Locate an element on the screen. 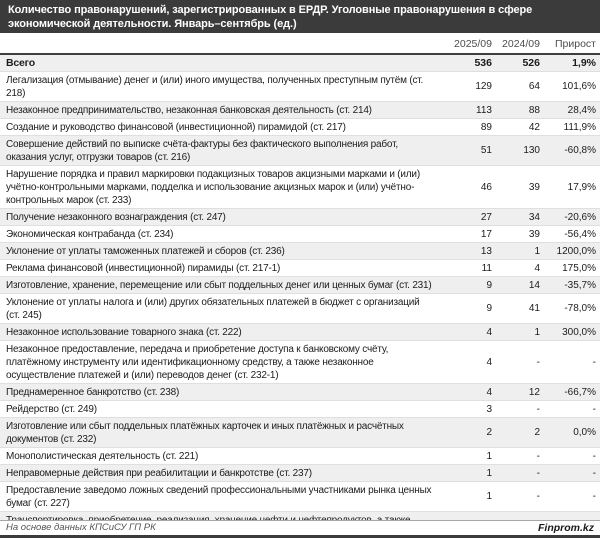 Image resolution: width=600 pixels, height=539 pixels. cell-2024: 39 is located at coordinates (534, 234).